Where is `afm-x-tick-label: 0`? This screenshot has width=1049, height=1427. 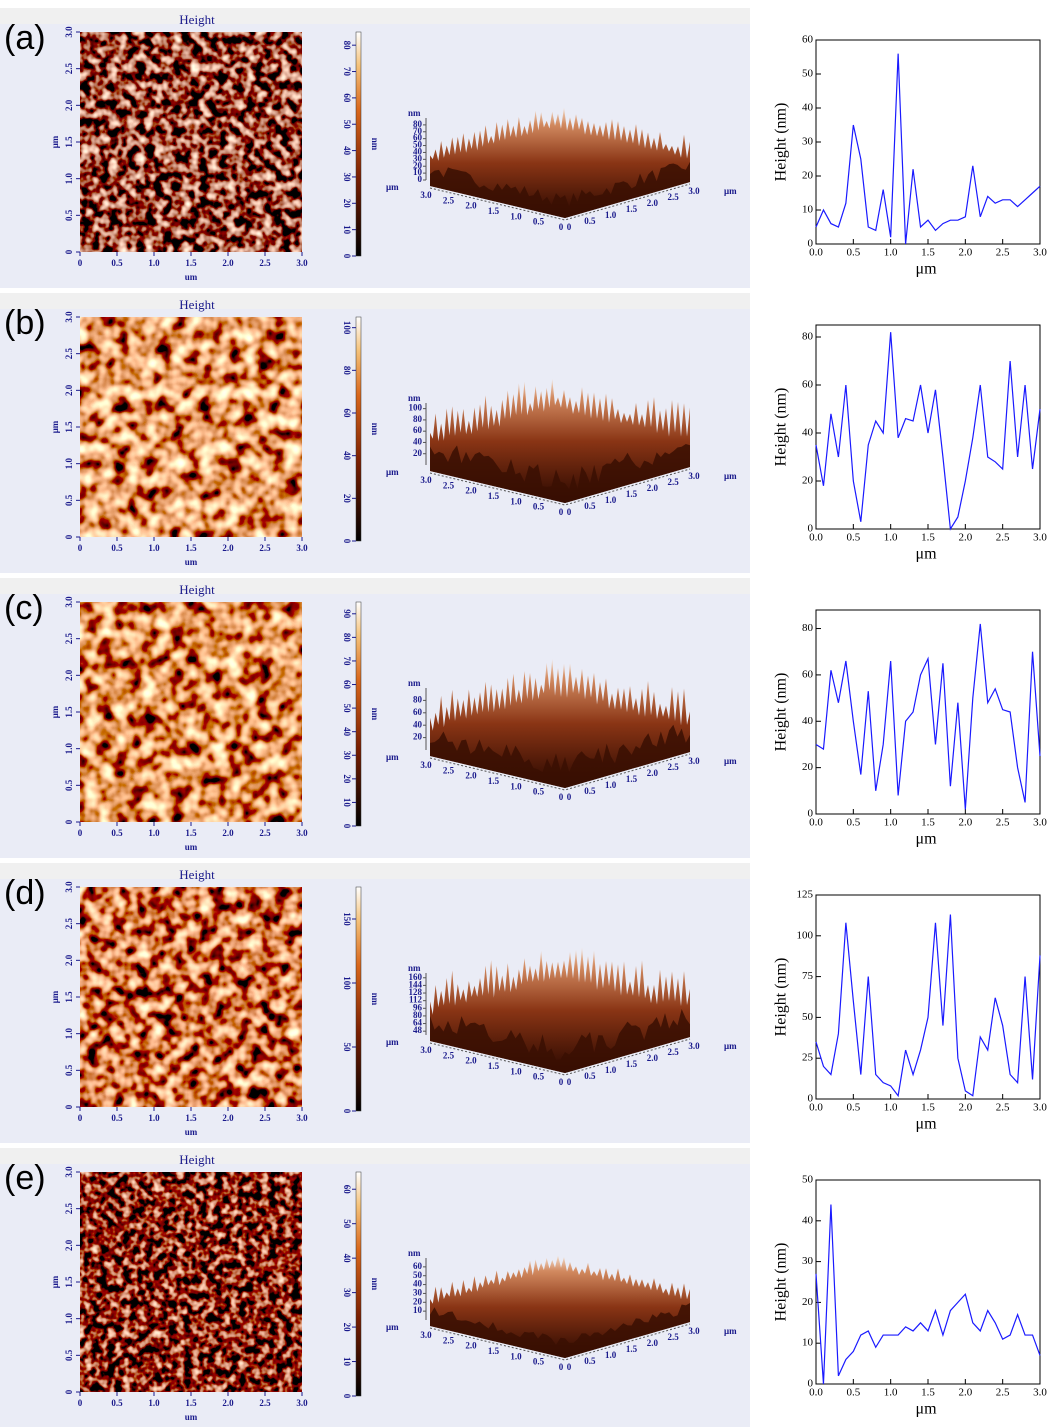 afm-x-tick-label: 0 is located at coordinates (80, 1118).